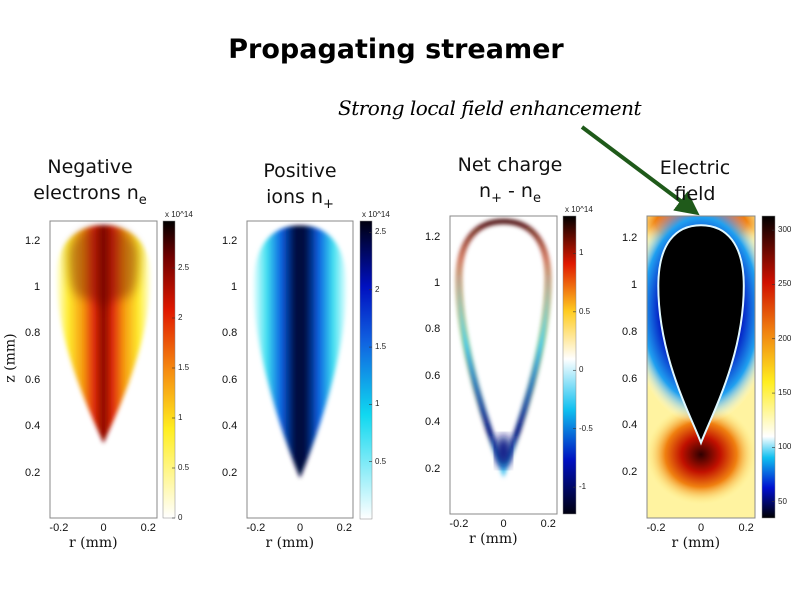  I want to click on colorbar-tick-label: 300, so click(785, 230).